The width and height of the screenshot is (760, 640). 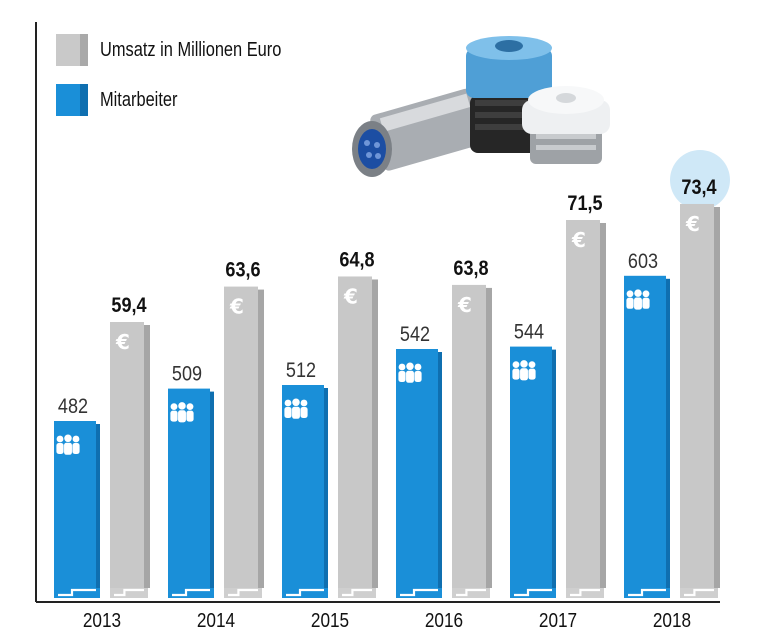 I want to click on value-label-employees-2016: 542, so click(x=415, y=335).